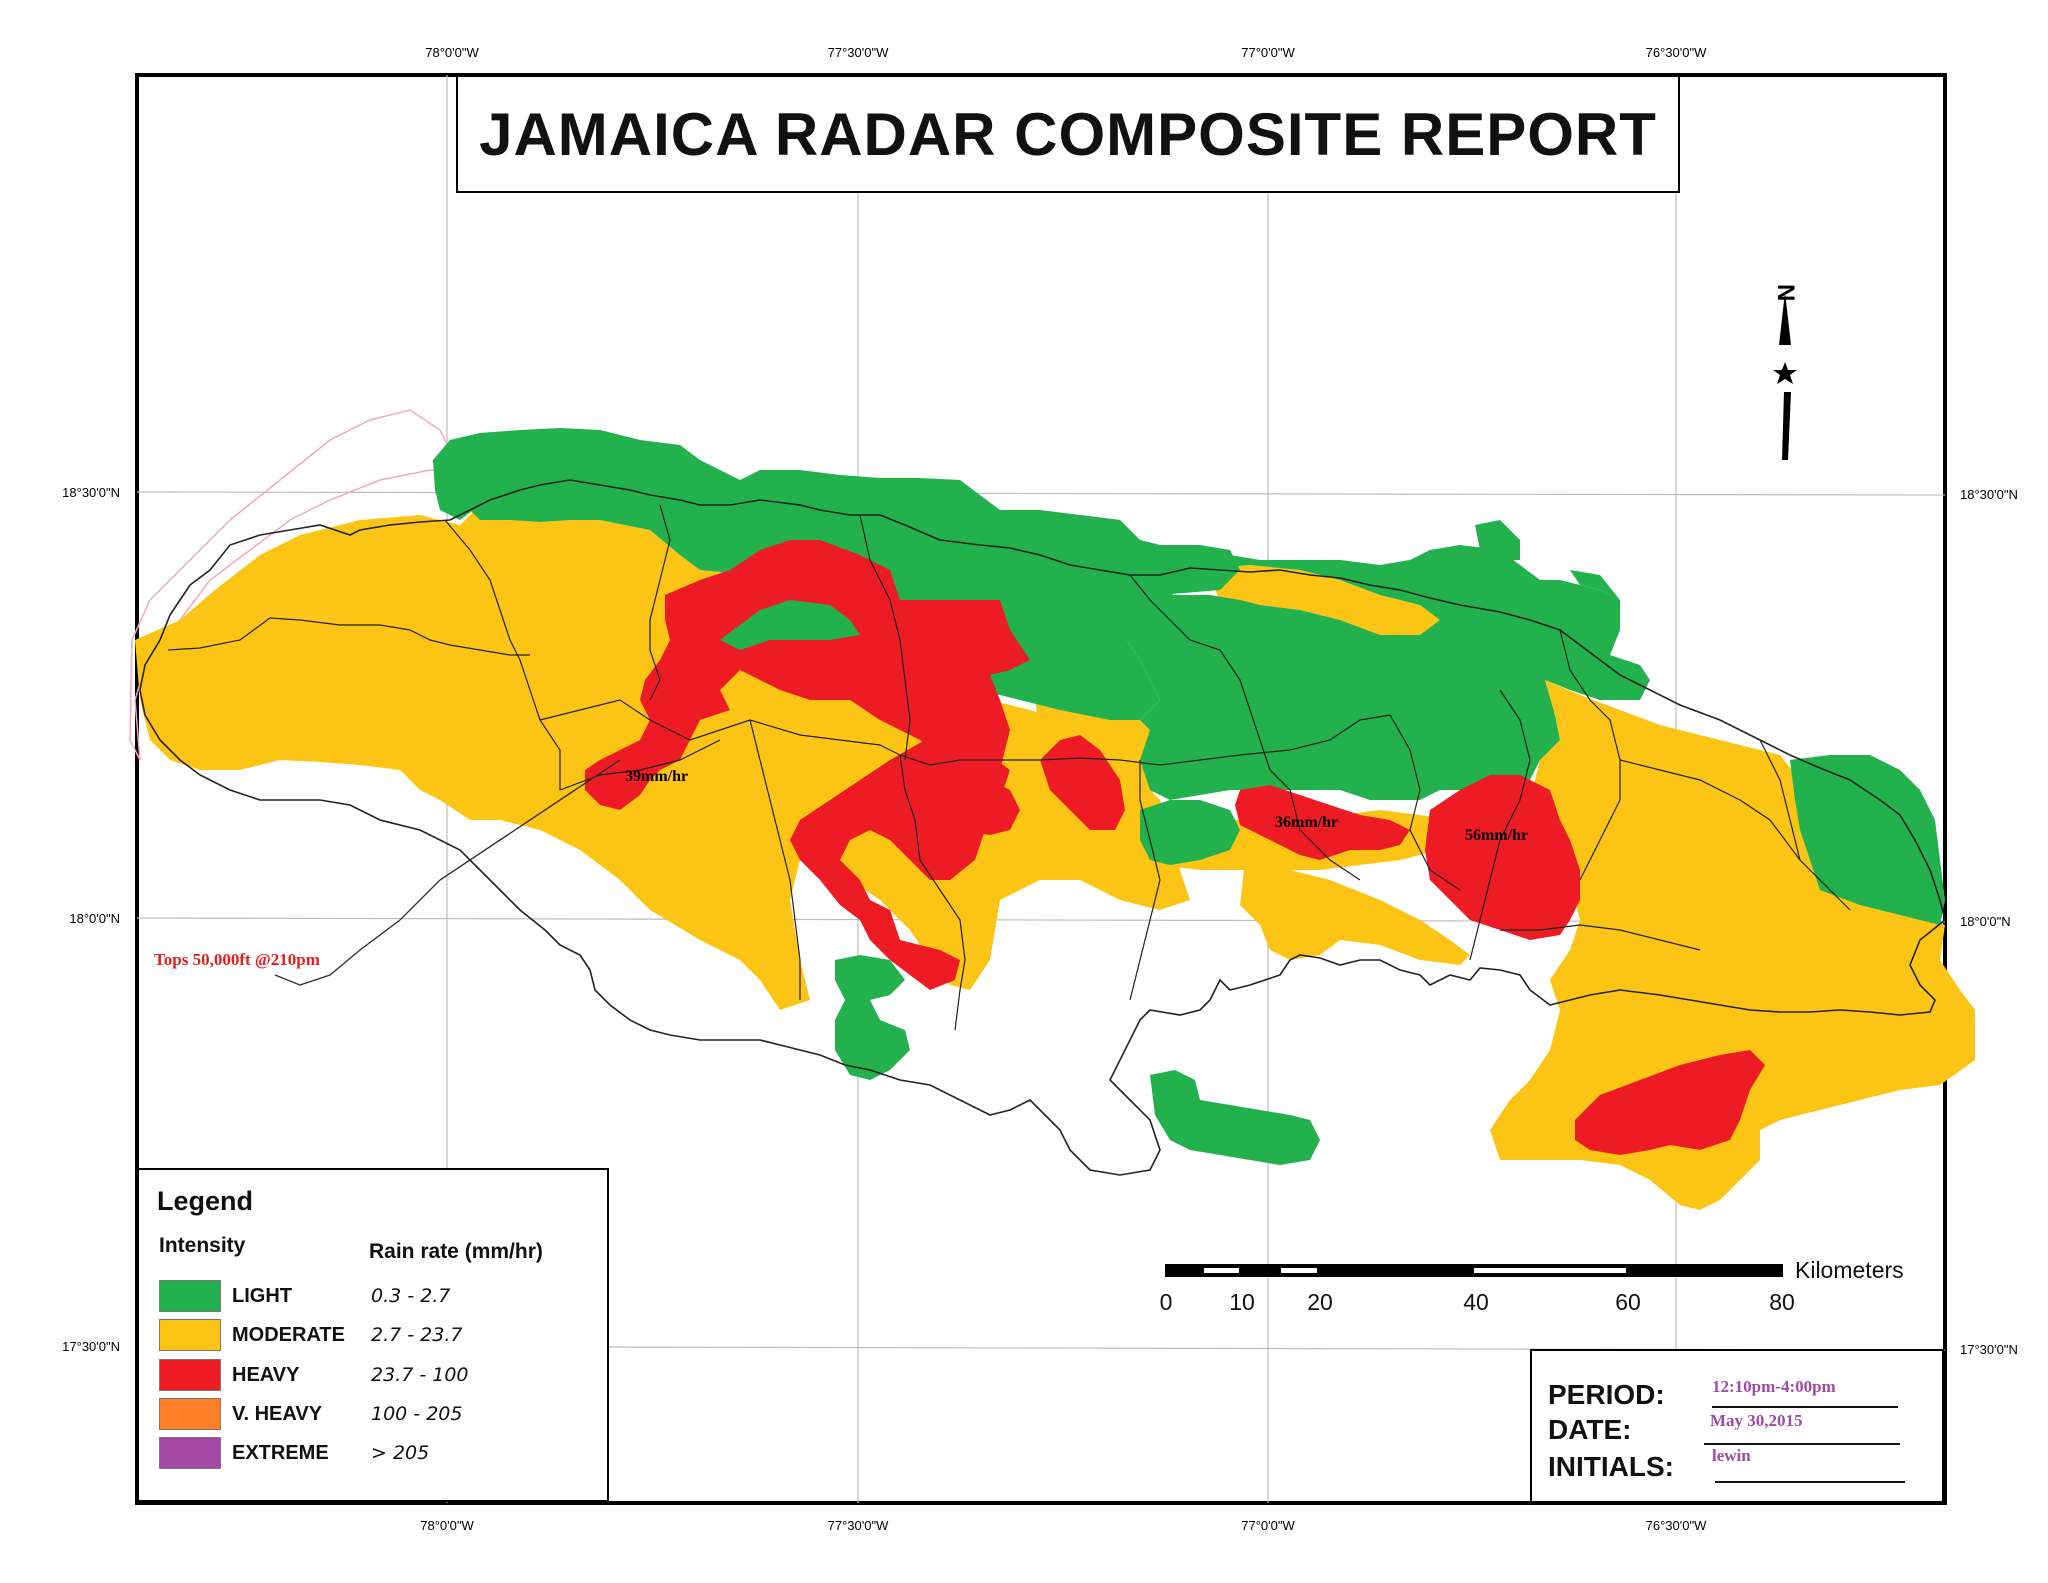 The image size is (2048, 1583). Describe the element at coordinates (1676, 52) in the screenshot. I see `lon-label-top-76-30w: 76°30'0"W` at that location.